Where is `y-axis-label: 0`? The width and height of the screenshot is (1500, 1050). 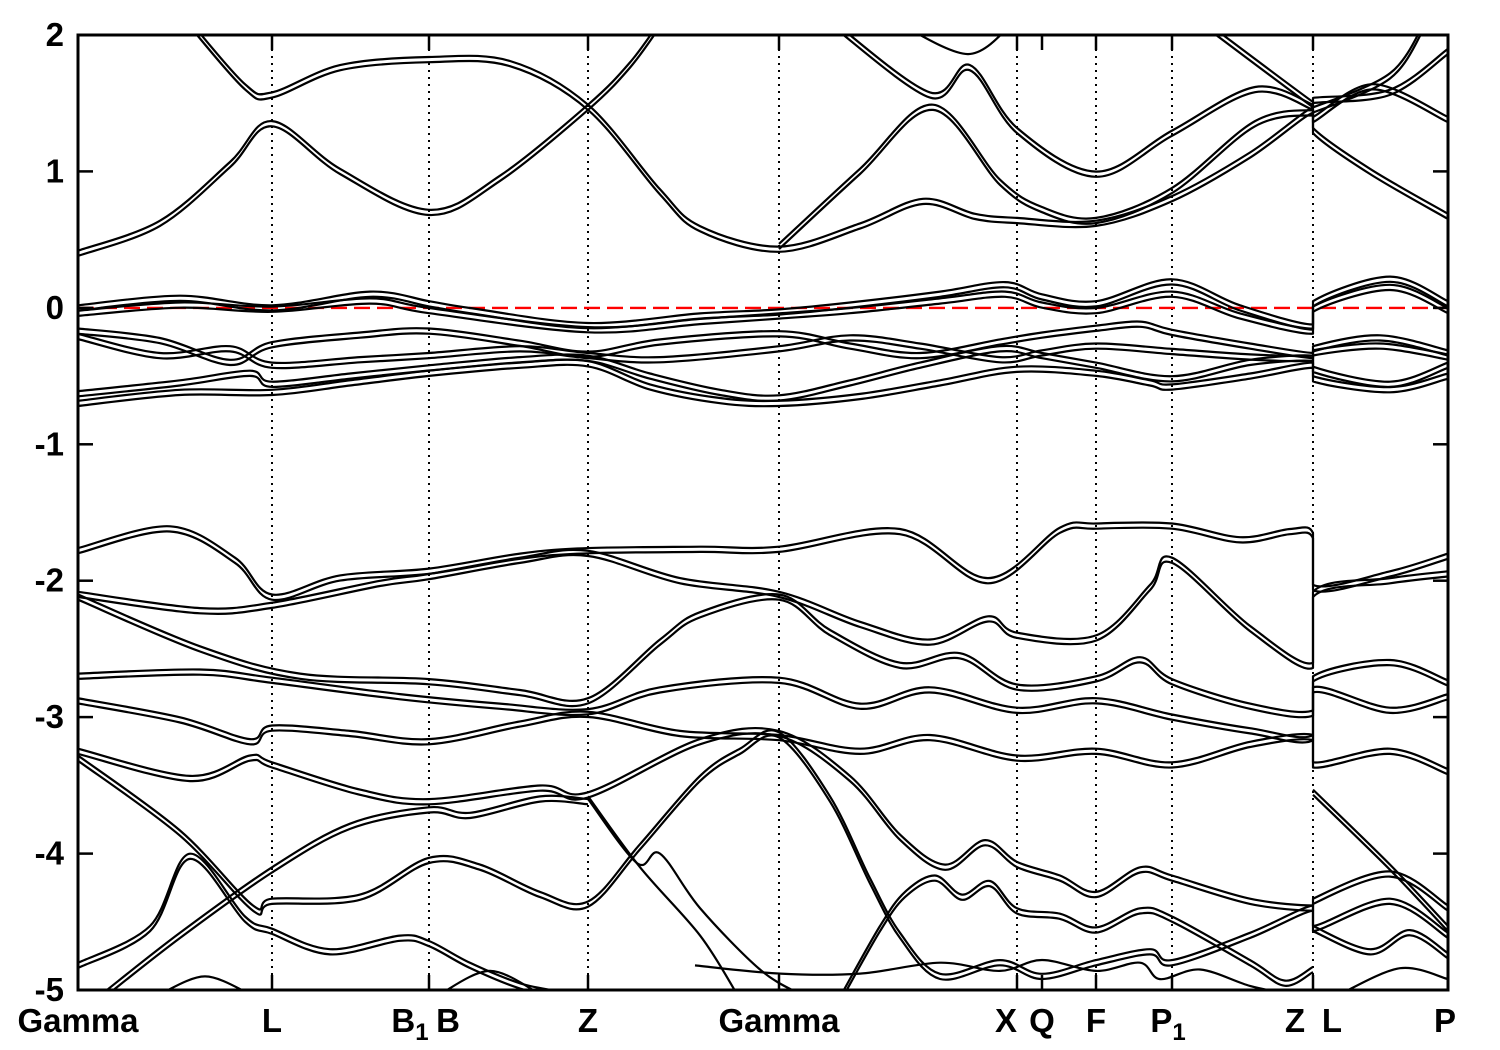 y-axis-label: 0 is located at coordinates (55, 307).